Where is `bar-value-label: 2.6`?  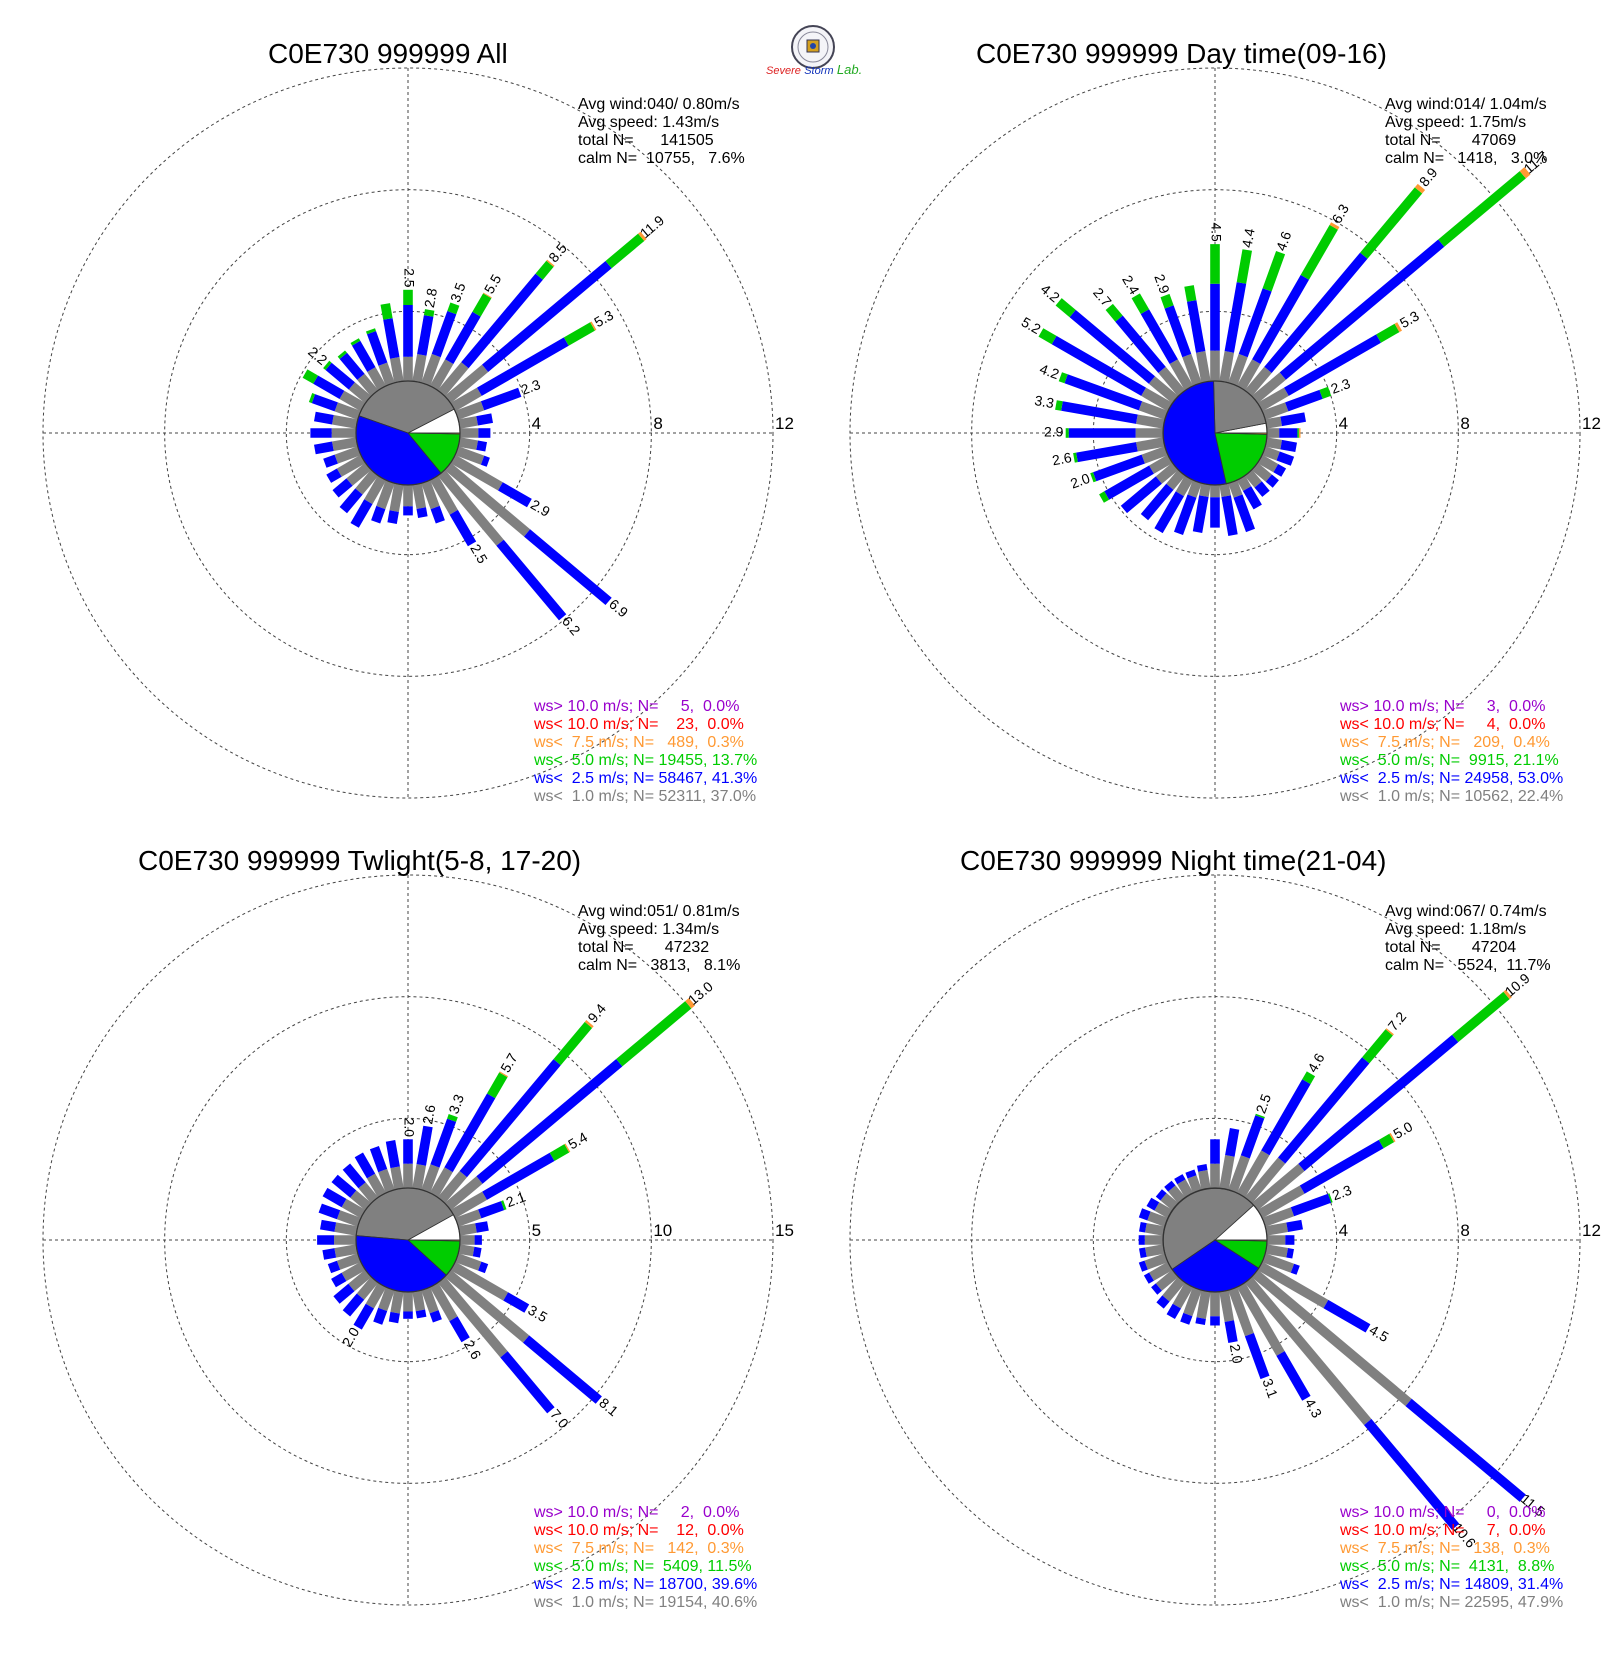
bar-value-label: 2.6 is located at coordinates (473, 1349).